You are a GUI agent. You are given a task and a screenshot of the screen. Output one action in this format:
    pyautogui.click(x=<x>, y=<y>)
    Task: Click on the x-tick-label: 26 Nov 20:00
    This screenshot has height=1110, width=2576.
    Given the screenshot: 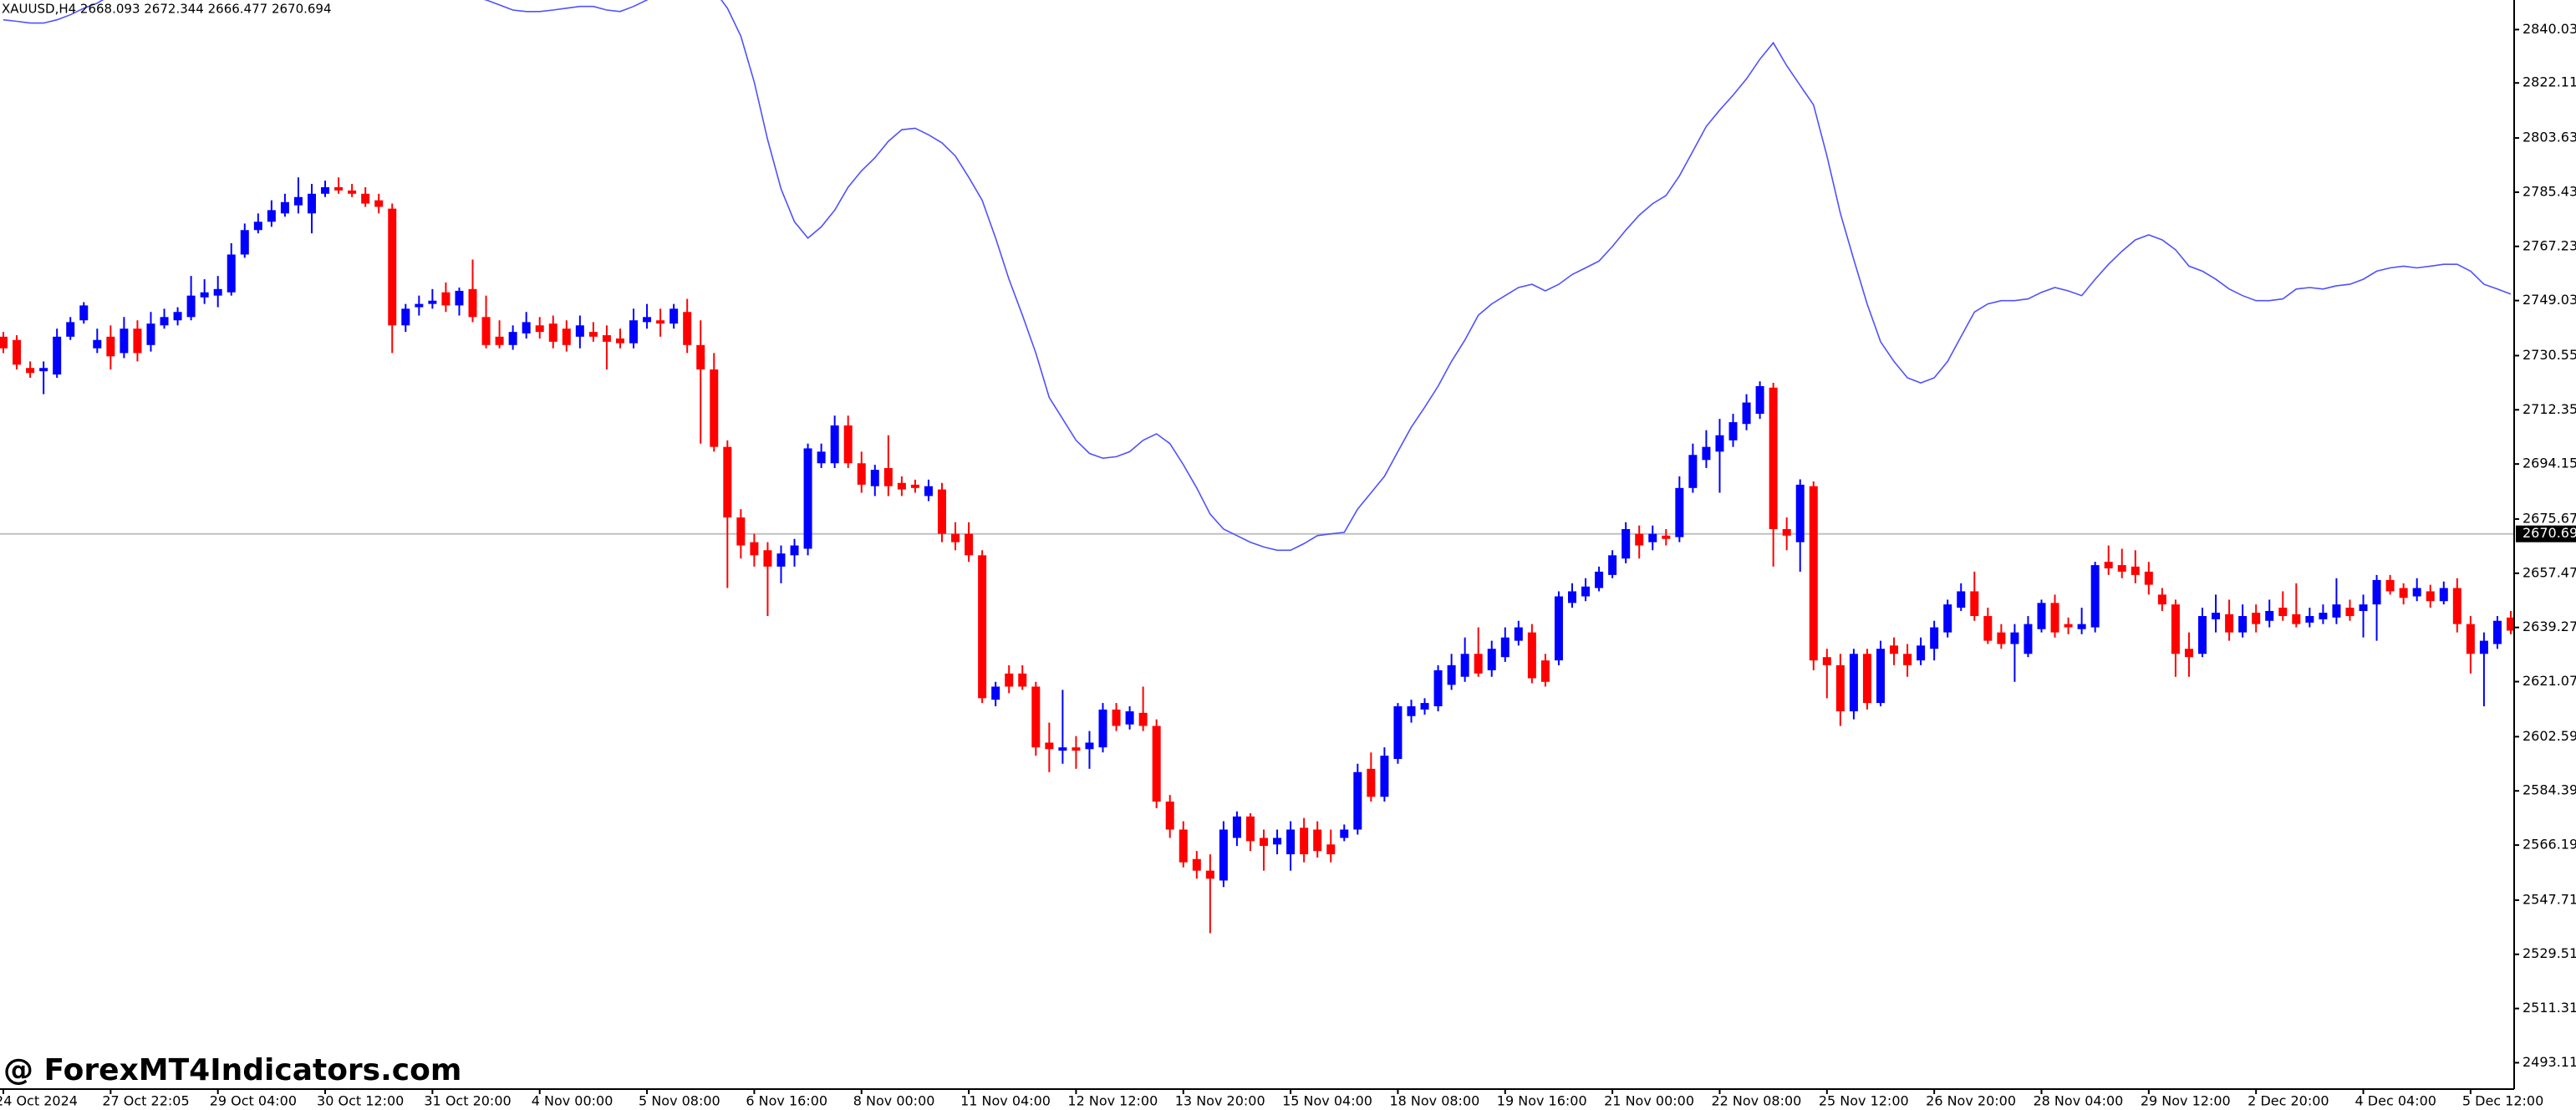 What is the action you would take?
    pyautogui.click(x=1971, y=1101)
    